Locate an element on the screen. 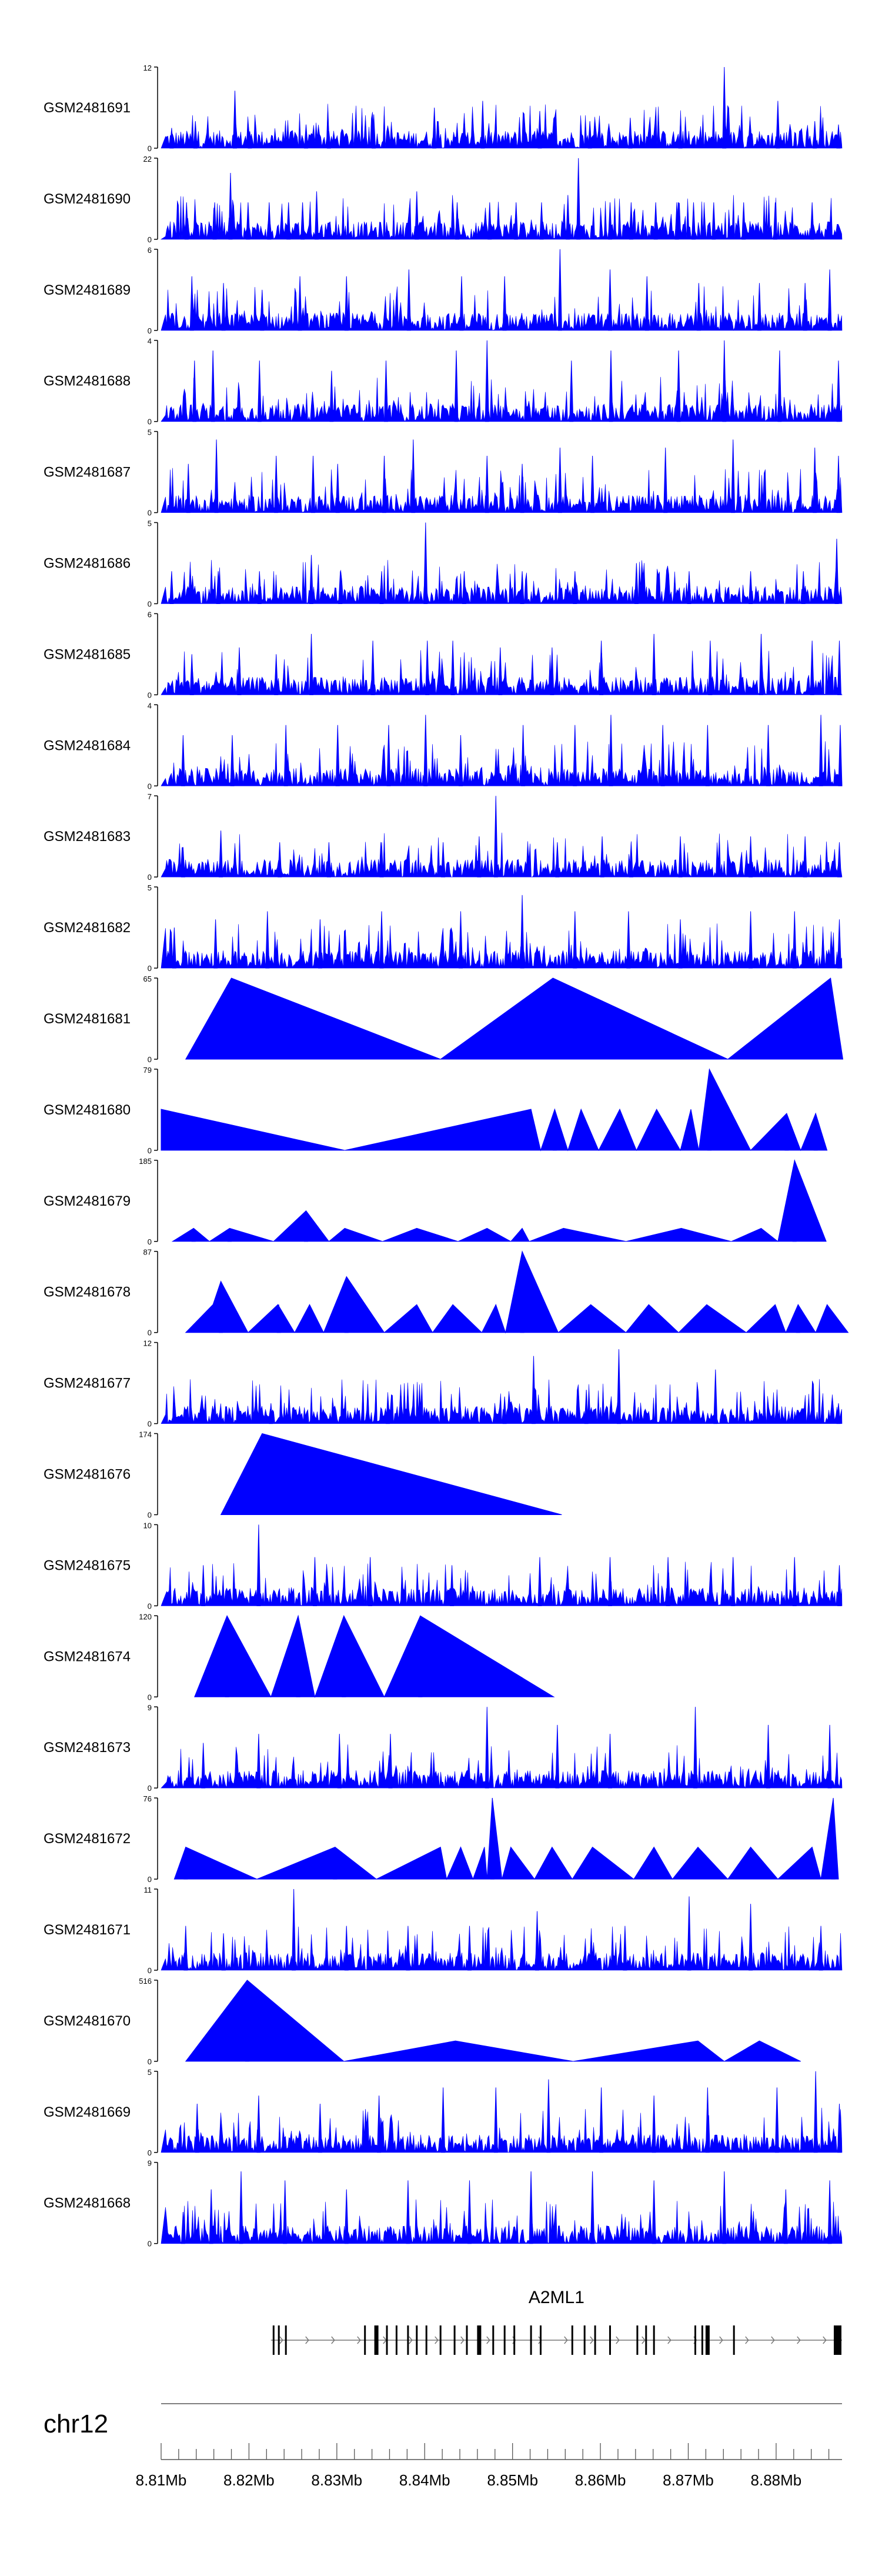 The width and height of the screenshot is (882, 2576). y-axis-max-label: 76 is located at coordinates (147, 1798).